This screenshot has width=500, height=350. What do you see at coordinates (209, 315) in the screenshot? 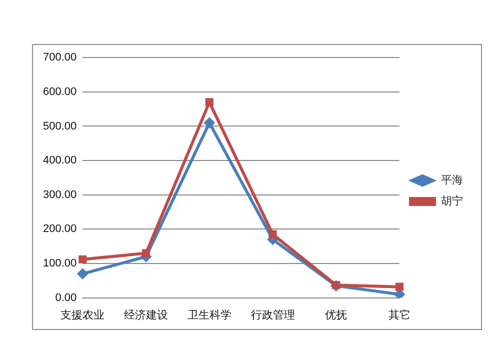
I see `x-tick-label: 卫生科学` at bounding box center [209, 315].